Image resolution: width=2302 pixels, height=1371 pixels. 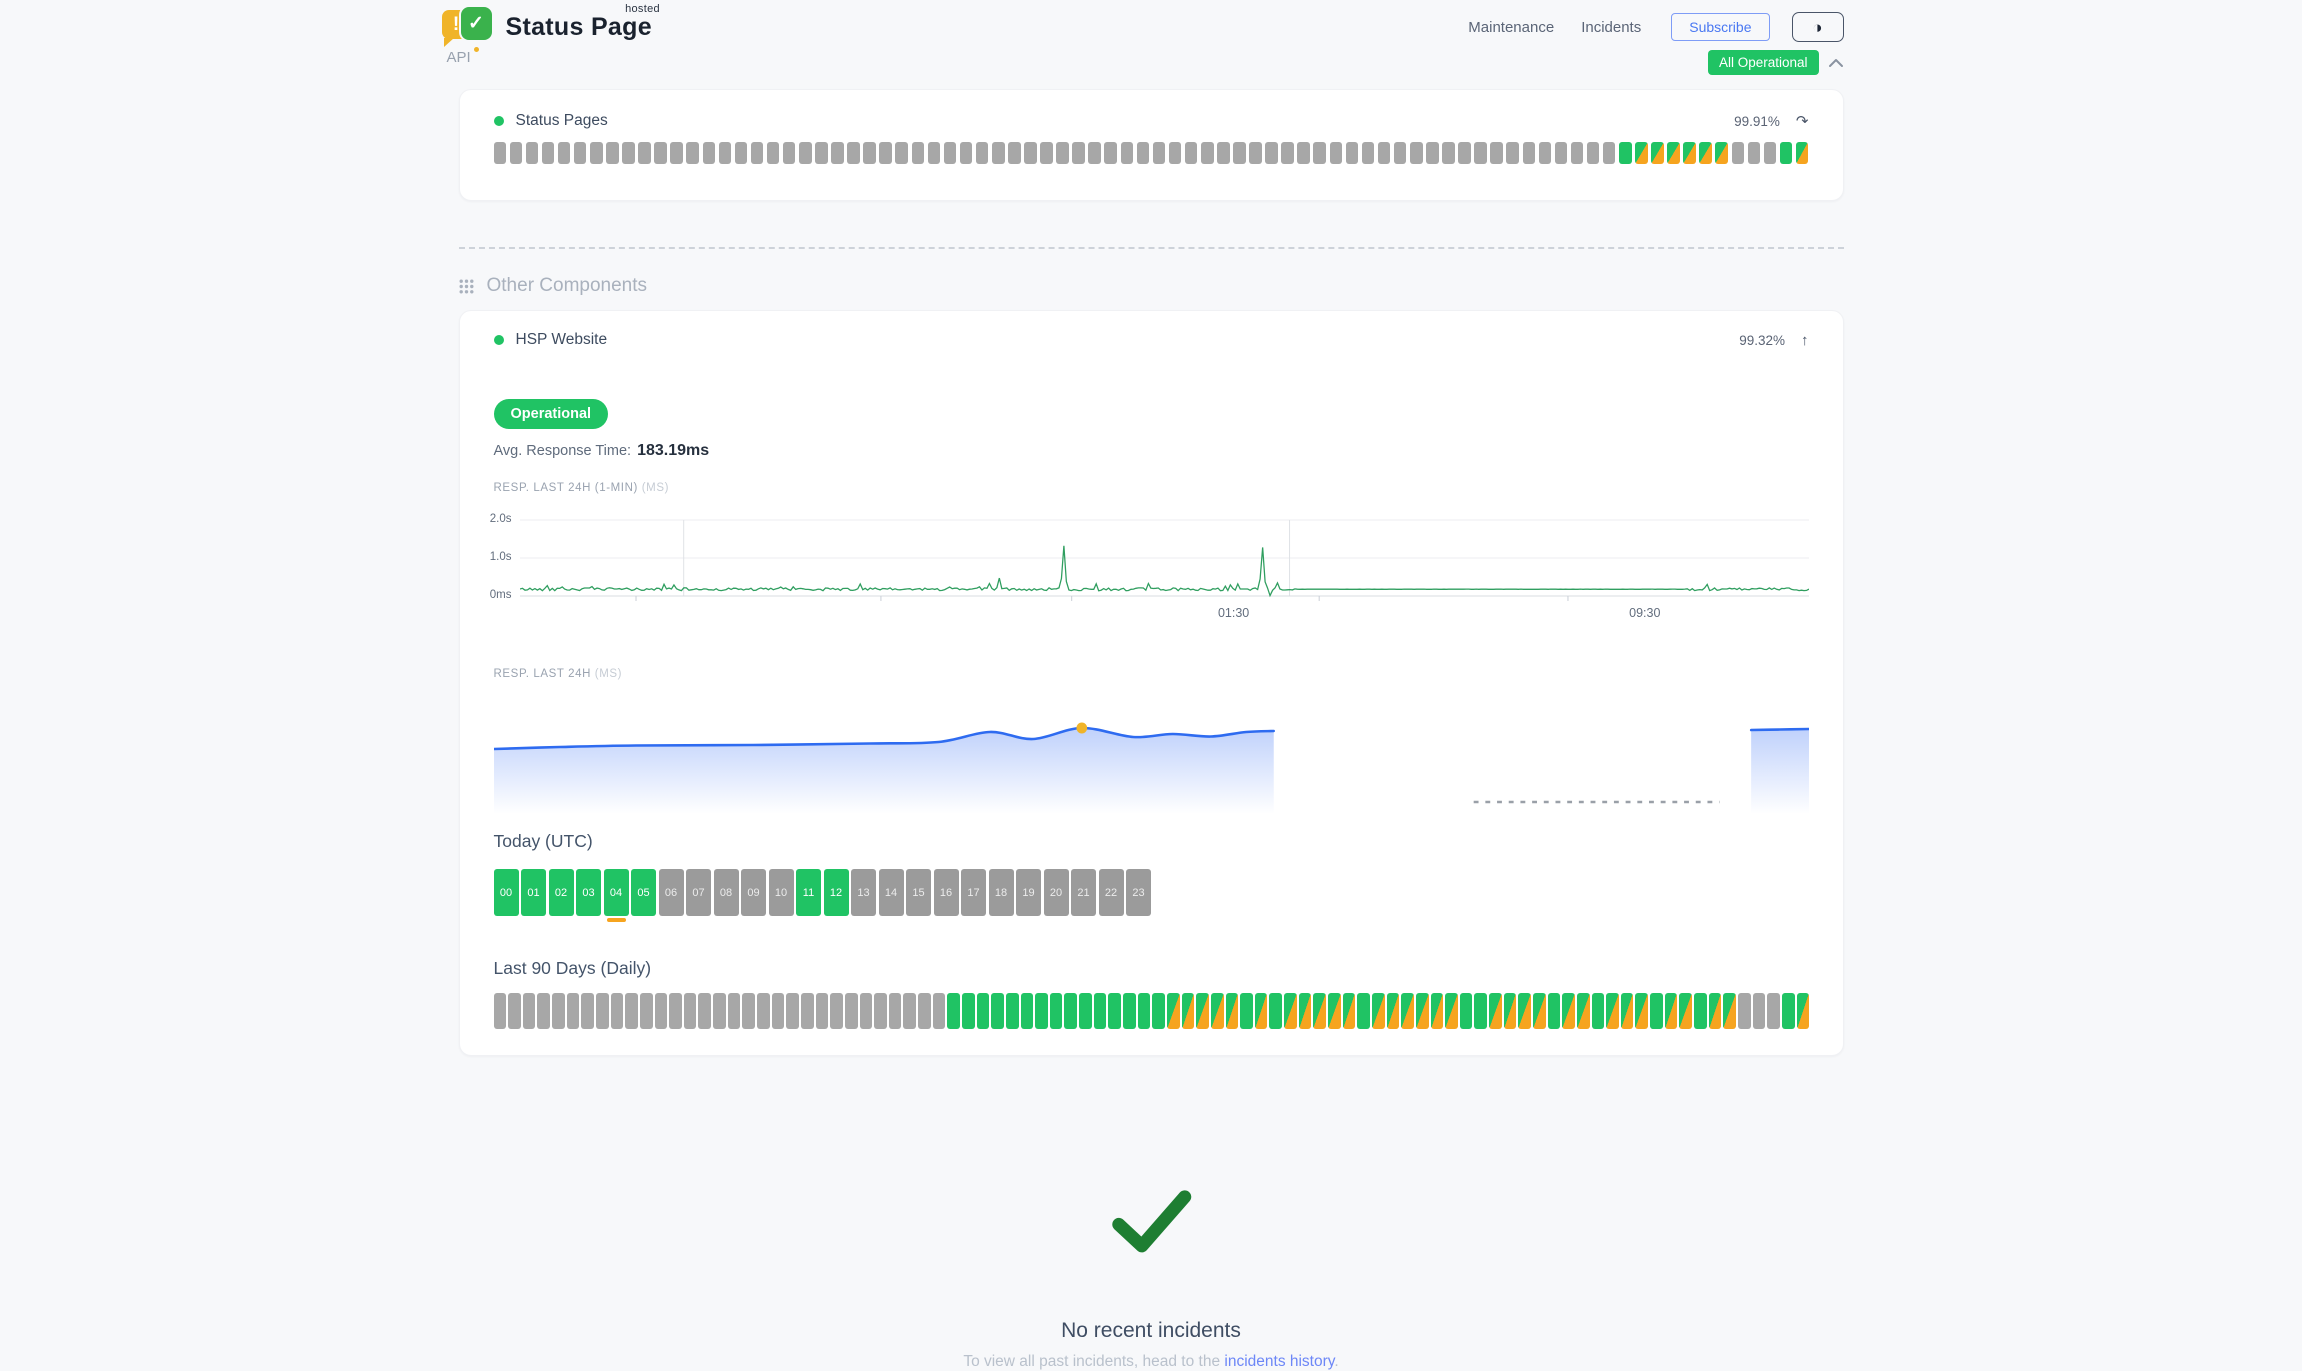 I want to click on hour-block: 18, so click(x=1001, y=892).